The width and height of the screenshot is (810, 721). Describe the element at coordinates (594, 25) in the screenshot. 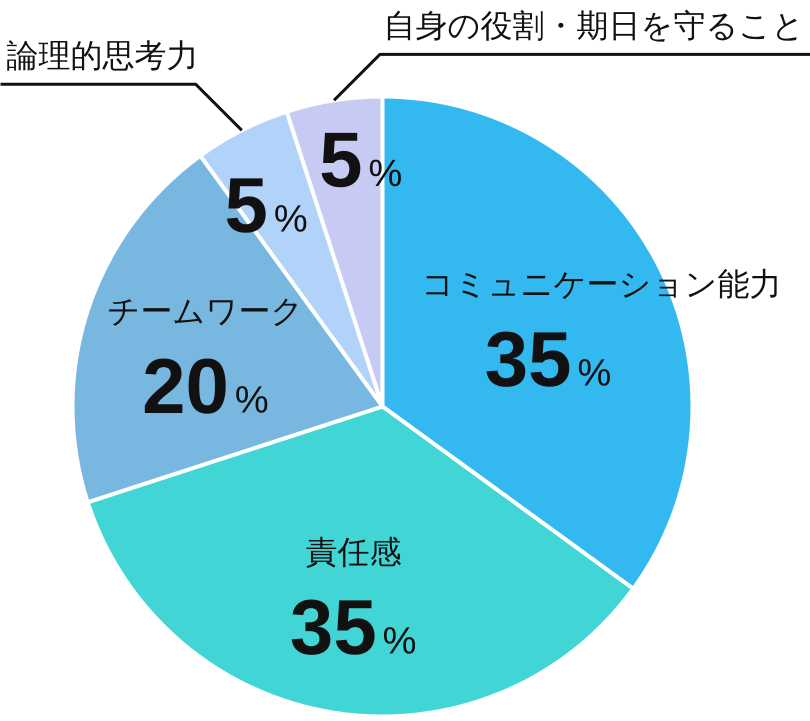

I see `slice-label: 自身の役割・期日を守ること` at that location.